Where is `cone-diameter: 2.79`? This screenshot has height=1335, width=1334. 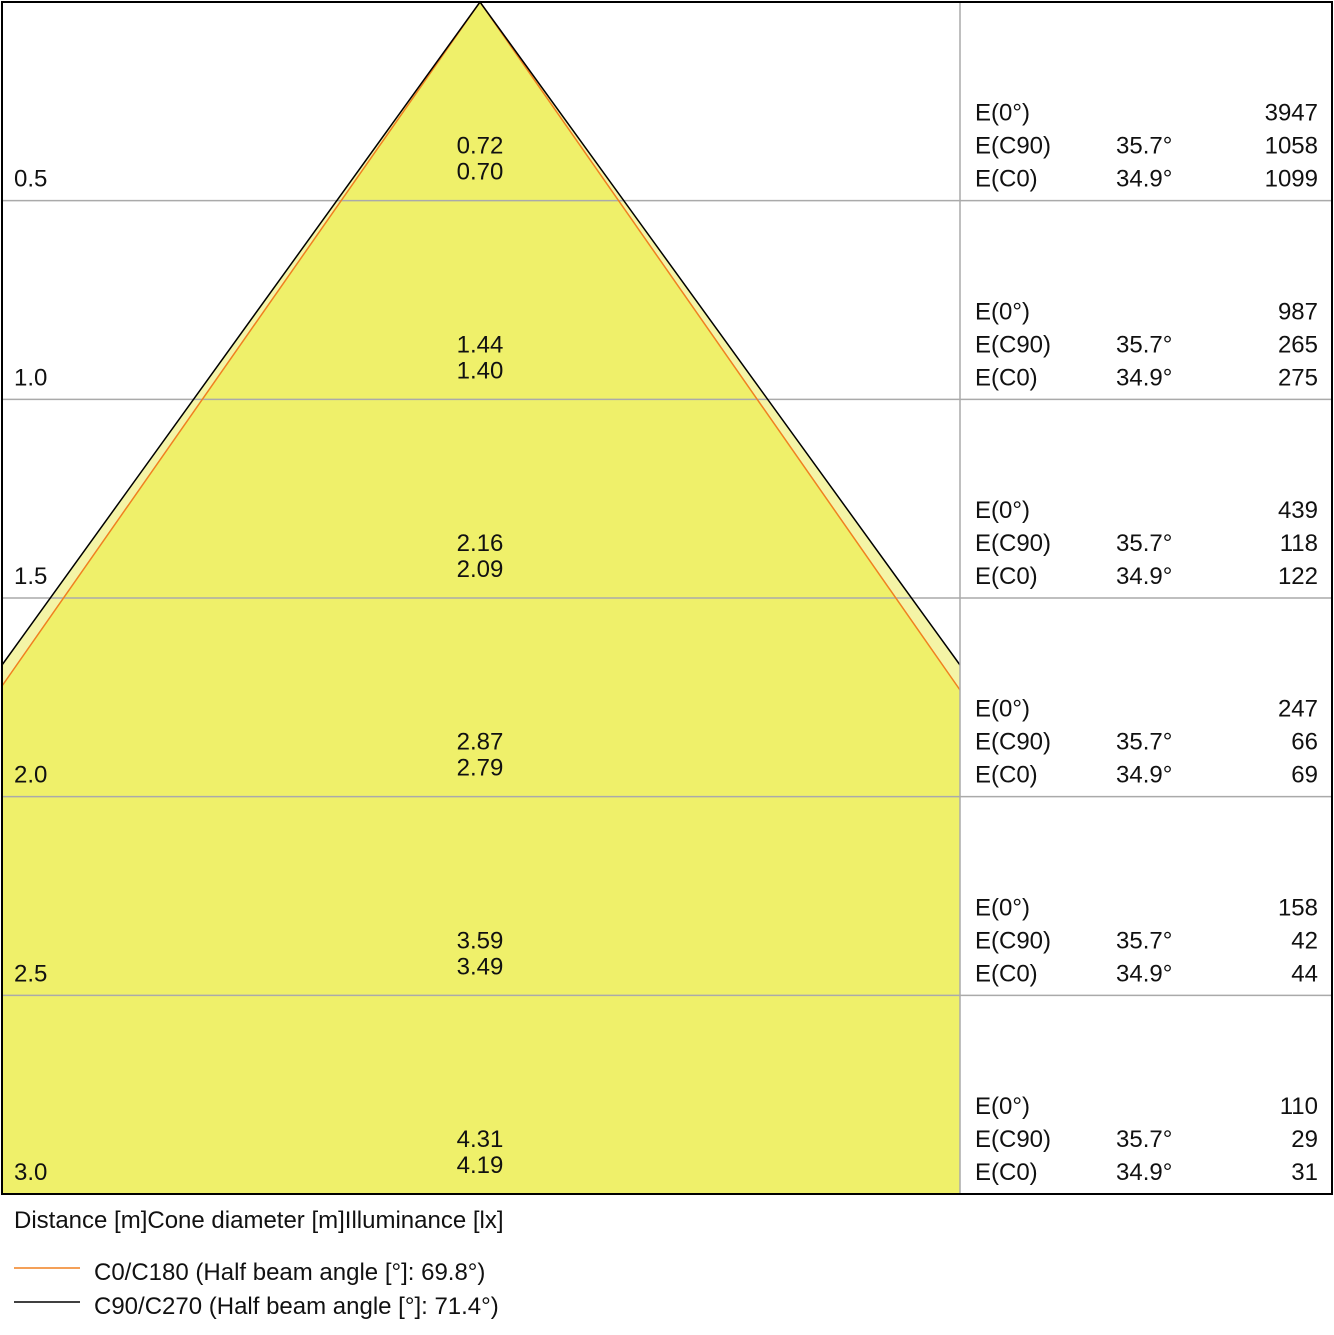
cone-diameter: 2.79 is located at coordinates (480, 768).